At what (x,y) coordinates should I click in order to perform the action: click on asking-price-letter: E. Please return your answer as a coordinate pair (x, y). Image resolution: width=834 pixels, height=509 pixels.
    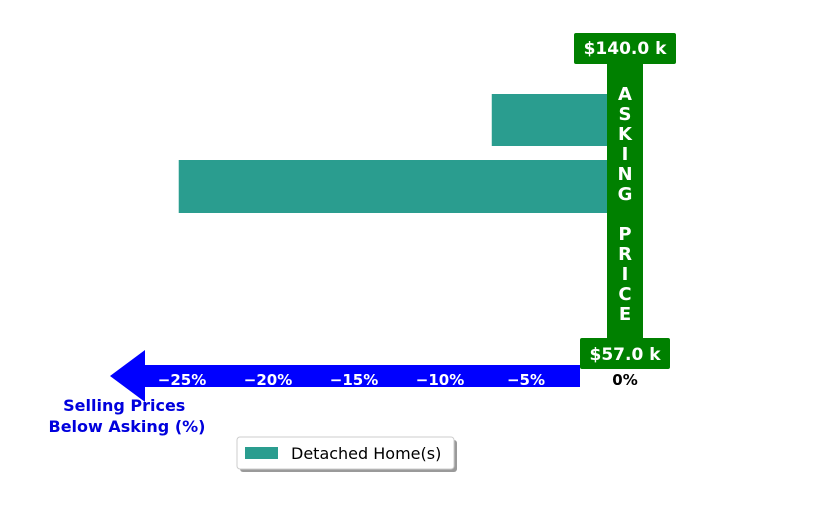
    Looking at the image, I should click on (625, 314).